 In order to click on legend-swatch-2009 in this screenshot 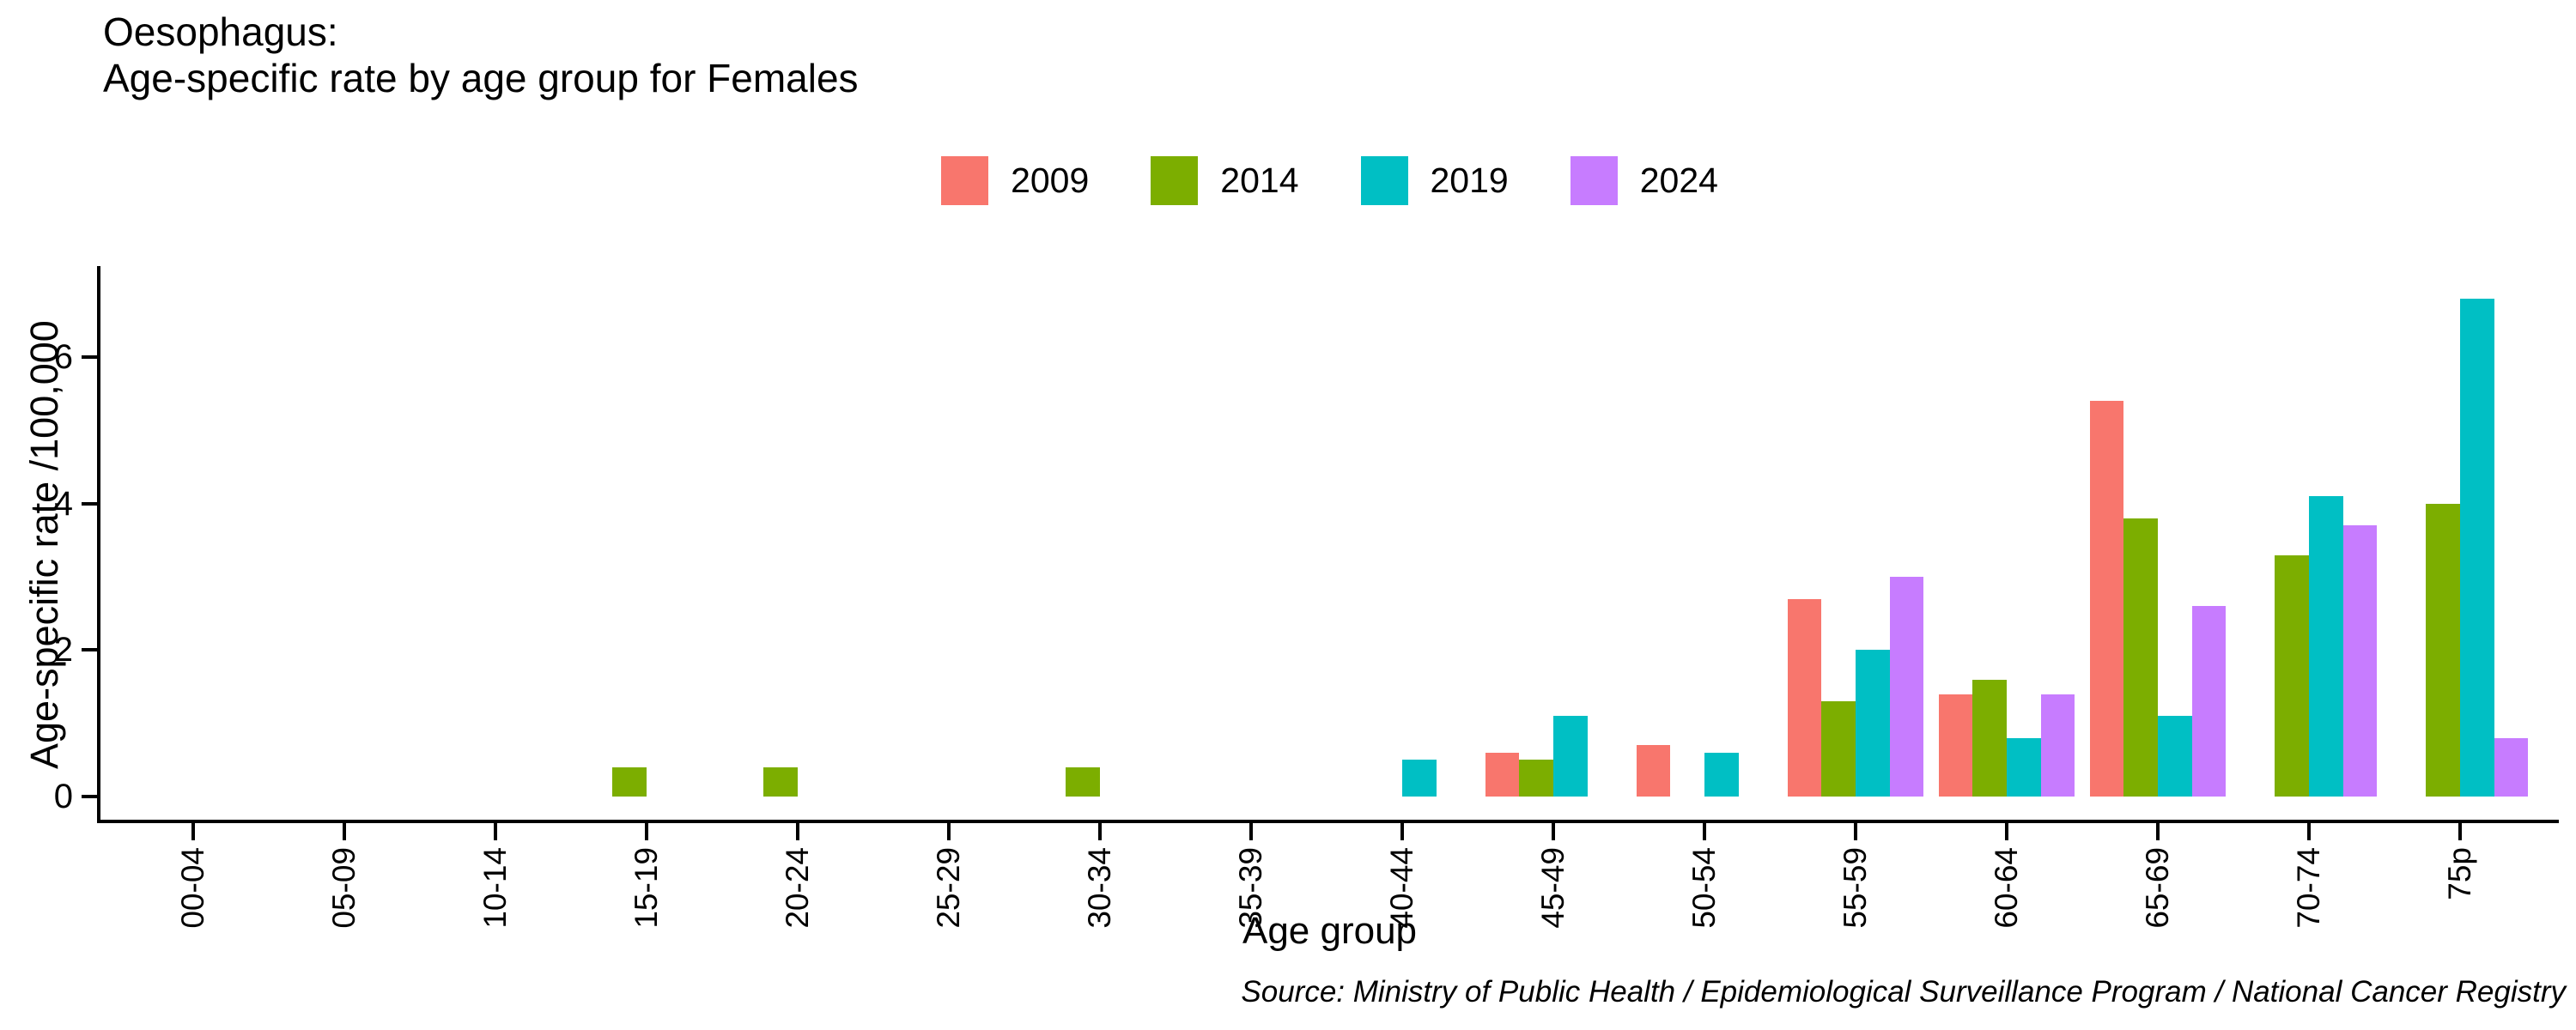, I will do `click(965, 180)`.